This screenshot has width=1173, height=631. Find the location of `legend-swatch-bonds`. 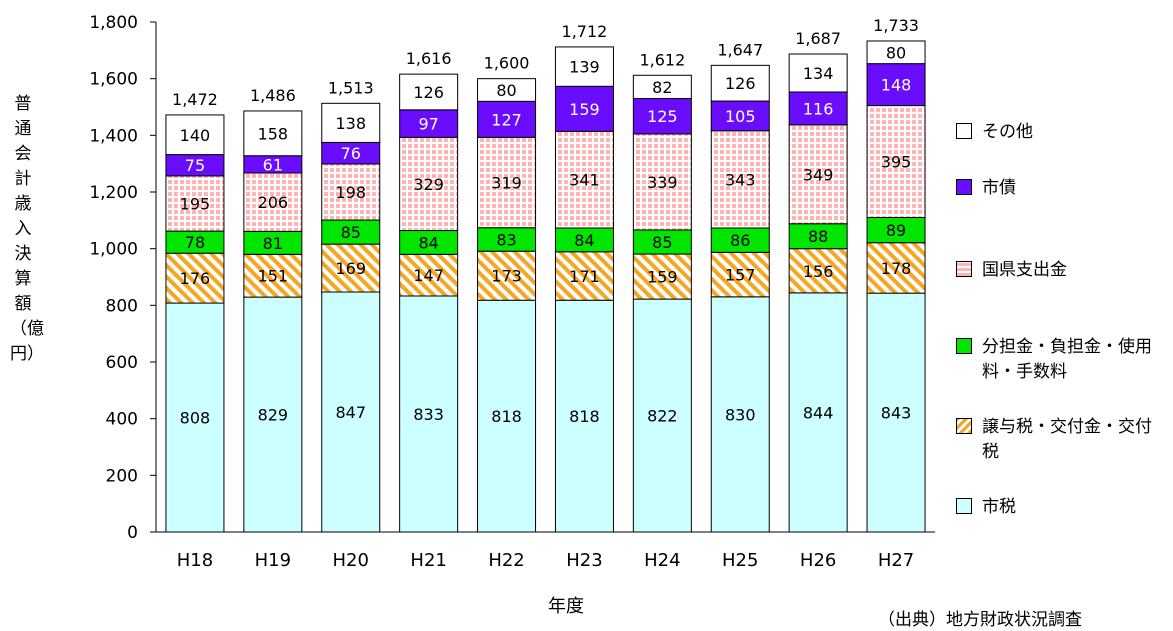

legend-swatch-bonds is located at coordinates (964, 187).